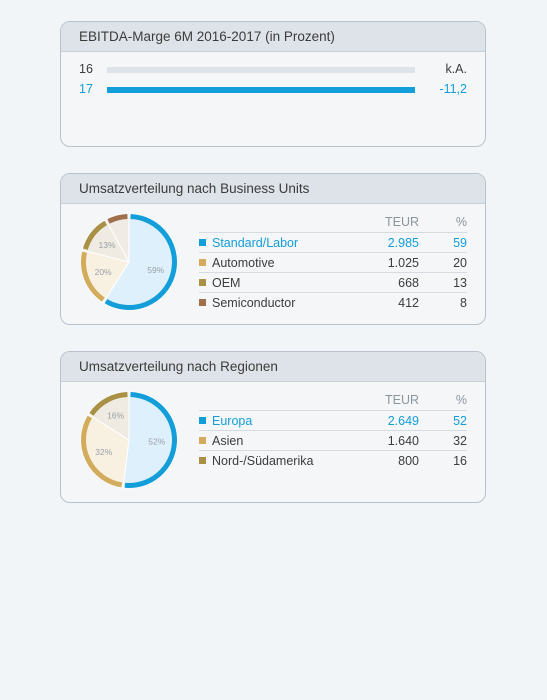 The width and height of the screenshot is (547, 700). What do you see at coordinates (443, 242) in the screenshot?
I see `row-pct: 59` at bounding box center [443, 242].